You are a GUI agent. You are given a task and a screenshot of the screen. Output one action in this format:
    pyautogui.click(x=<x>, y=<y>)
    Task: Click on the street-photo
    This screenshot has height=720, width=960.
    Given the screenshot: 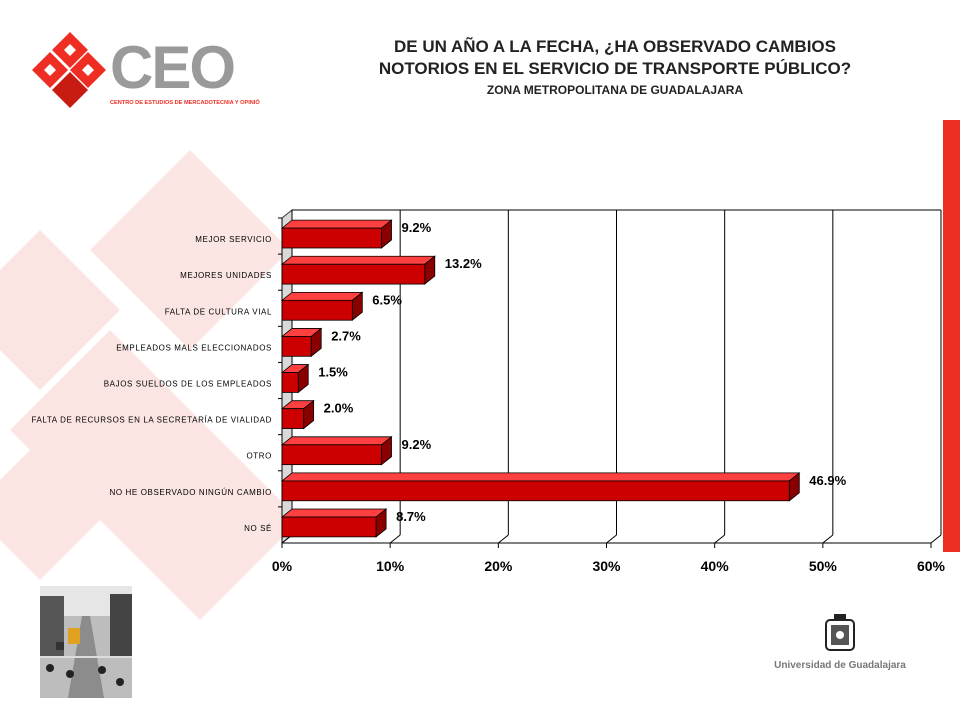 What is the action you would take?
    pyautogui.click(x=86, y=642)
    